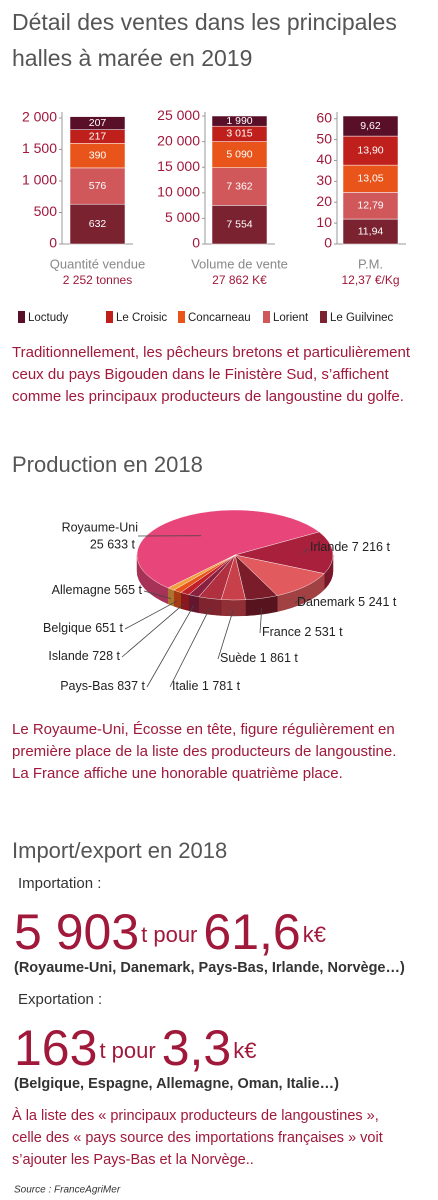 Image resolution: width=438 pixels, height=1200 pixels. I want to click on big-figure: 5 903t pour 61,6k€, so click(170, 932).